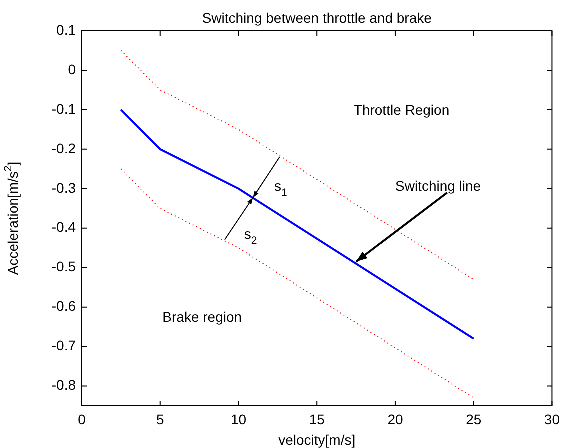 The height and width of the screenshot is (448, 566). What do you see at coordinates (82, 419) in the screenshot?
I see `x-tick-label: 0` at bounding box center [82, 419].